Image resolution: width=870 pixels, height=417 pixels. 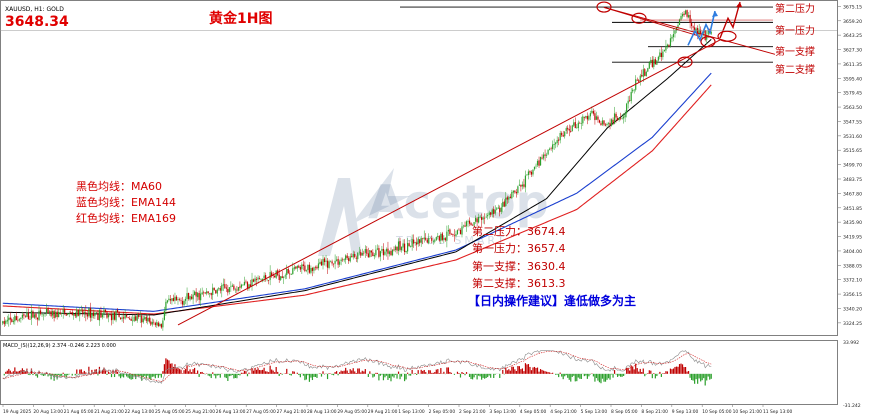 I want to click on time-tick-label: 2 Sep 21:00, so click(x=472, y=412).